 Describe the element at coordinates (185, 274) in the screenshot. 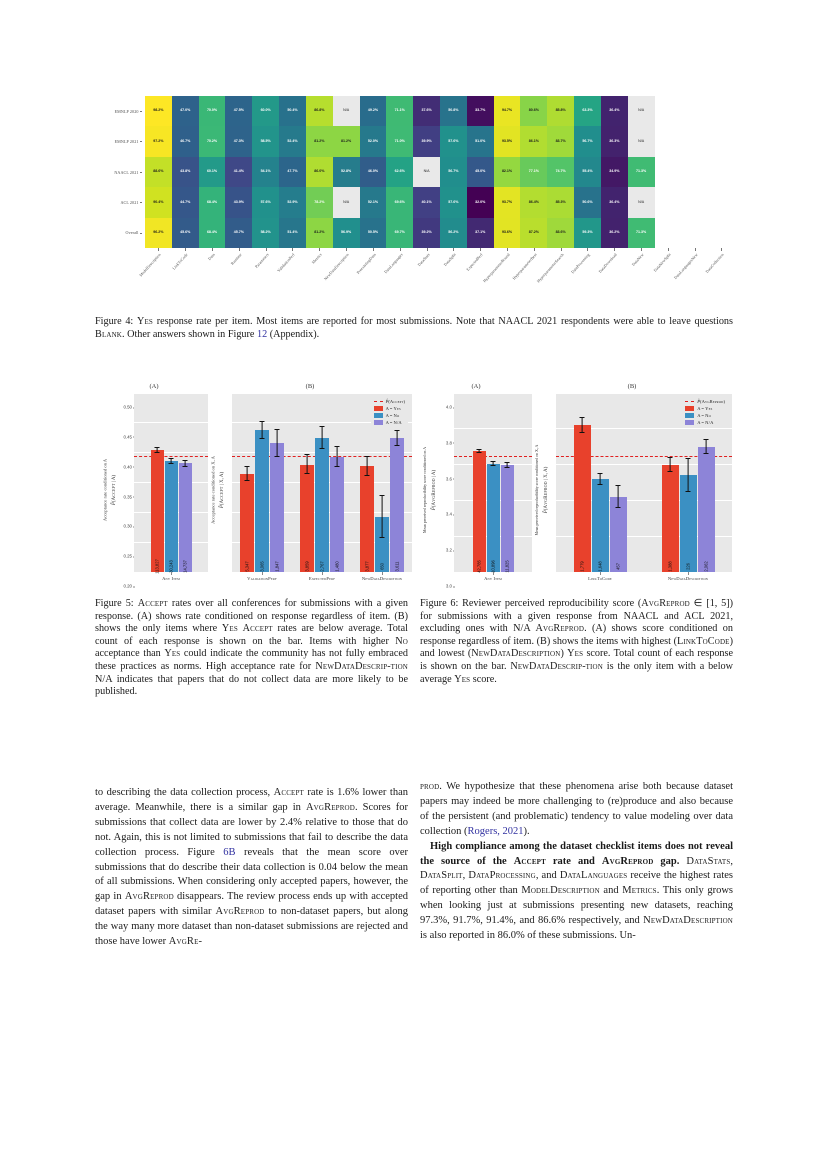

I see `heatmap-column-label-slot: LinkToCode` at that location.